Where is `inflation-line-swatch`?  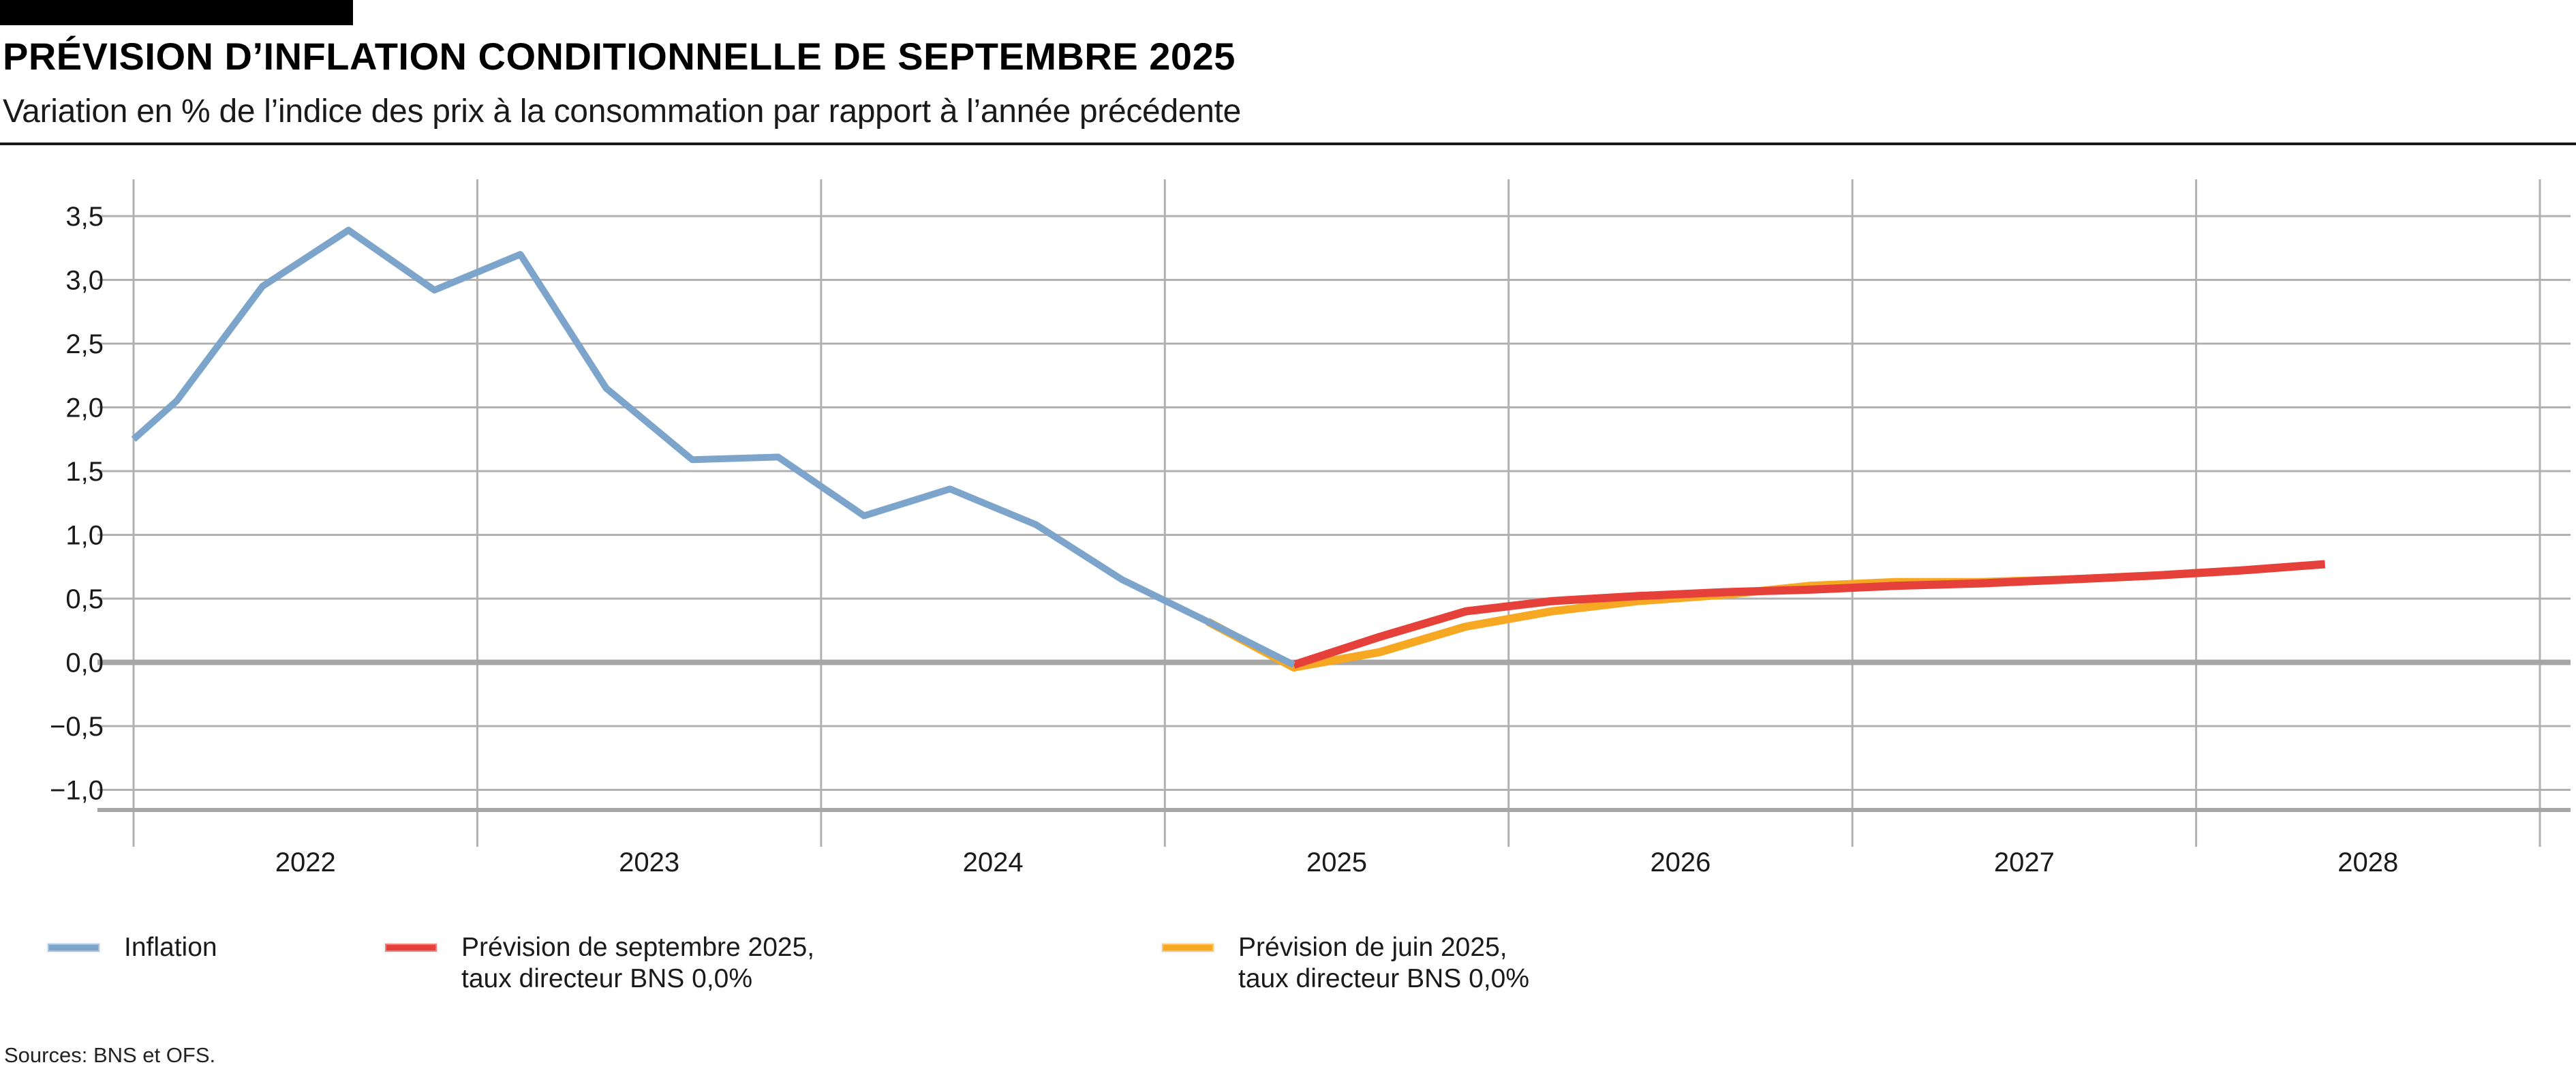 inflation-line-swatch is located at coordinates (73, 948).